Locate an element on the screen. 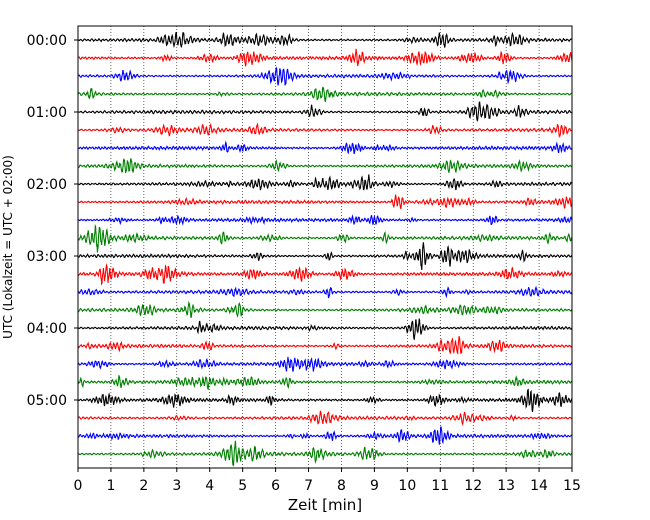 The height and width of the screenshot is (520, 650). x-tick-label: 2 is located at coordinates (143, 486).